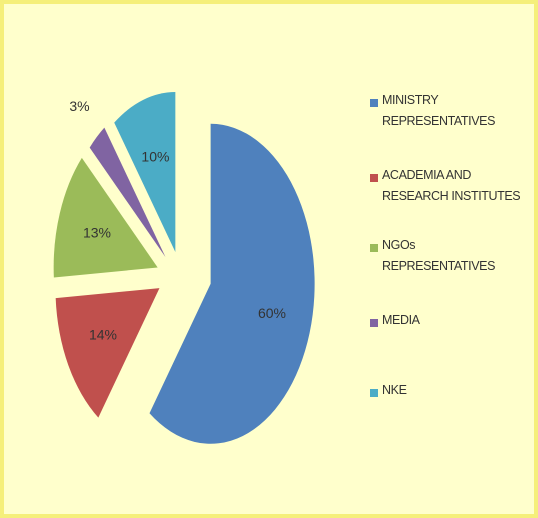 The height and width of the screenshot is (518, 538). What do you see at coordinates (439, 255) in the screenshot?
I see `legend-label: NGOs REPRESENTATIVES` at bounding box center [439, 255].